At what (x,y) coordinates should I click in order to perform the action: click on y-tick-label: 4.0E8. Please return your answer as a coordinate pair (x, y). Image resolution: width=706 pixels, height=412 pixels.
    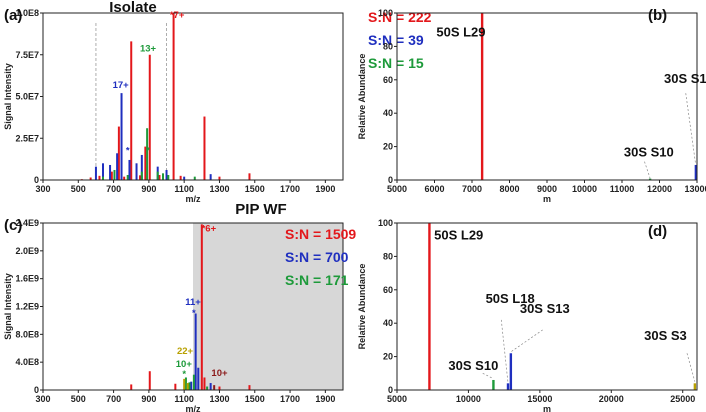
    Looking at the image, I should click on (27, 362).